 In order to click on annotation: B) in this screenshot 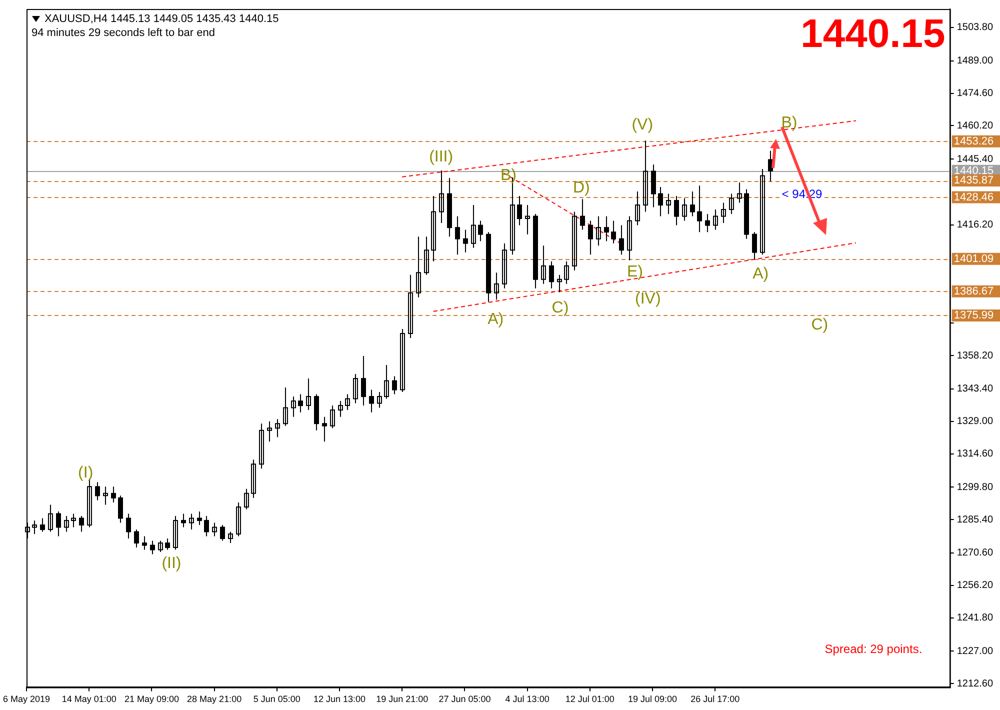, I will do `click(508, 175)`.